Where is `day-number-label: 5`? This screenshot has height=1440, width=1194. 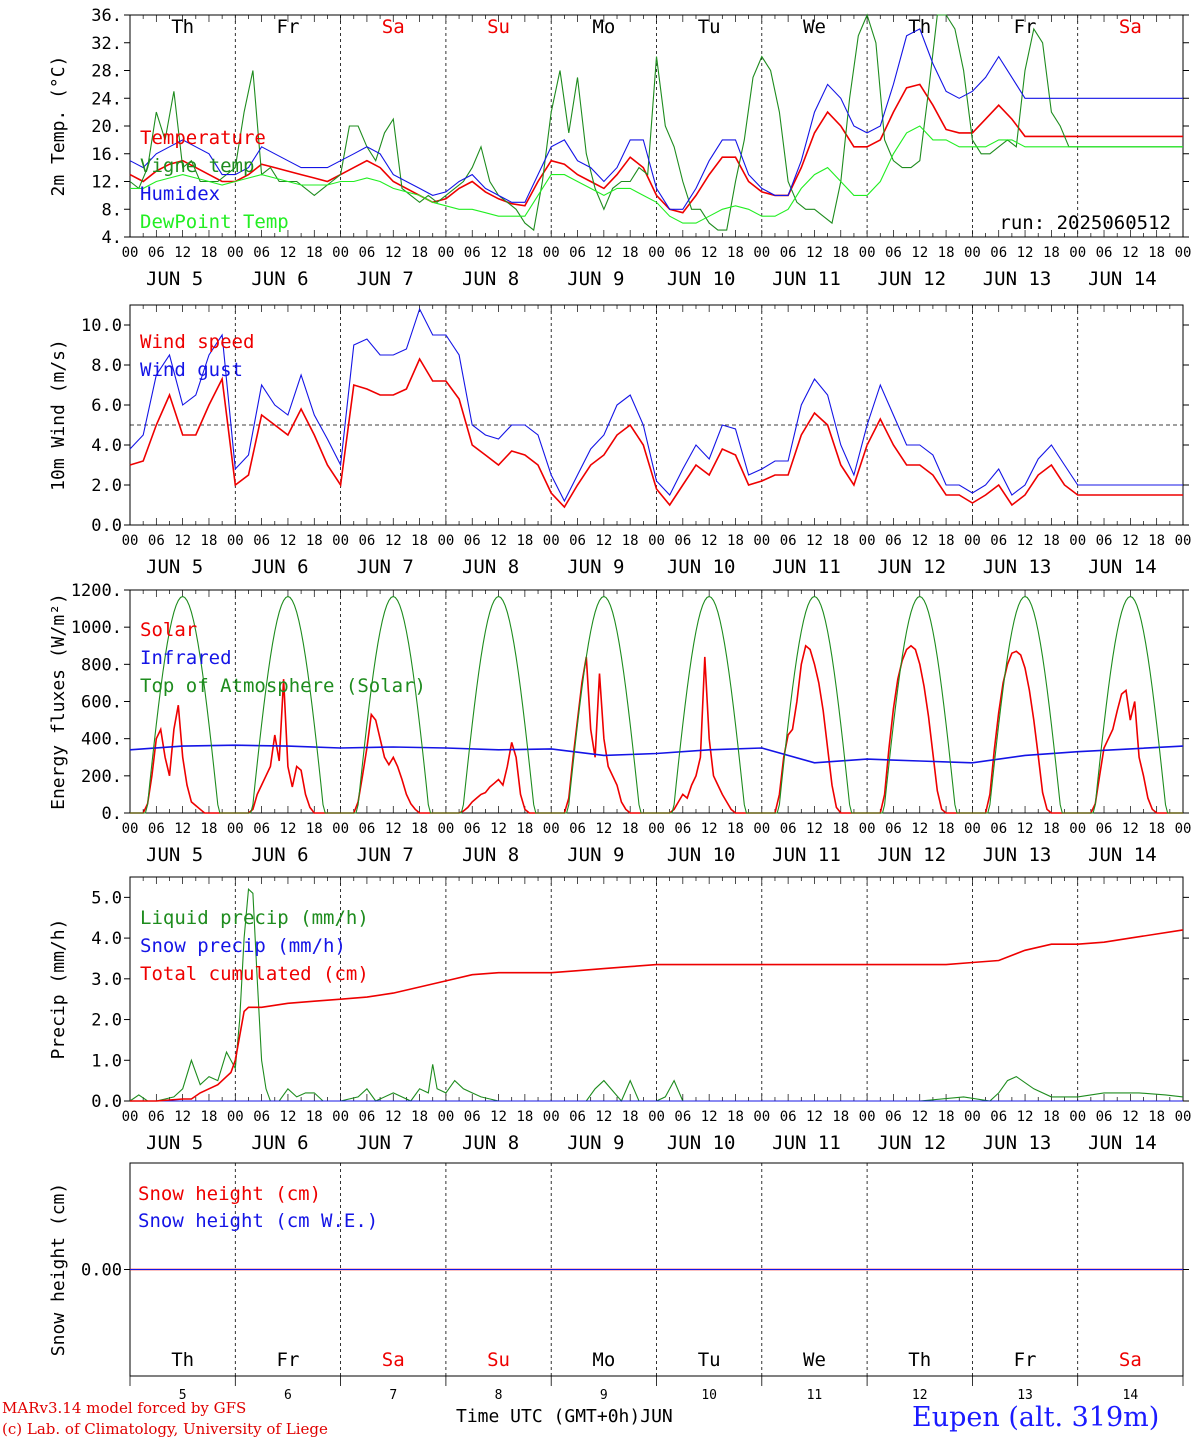 day-number-label: 5 is located at coordinates (183, 1395).